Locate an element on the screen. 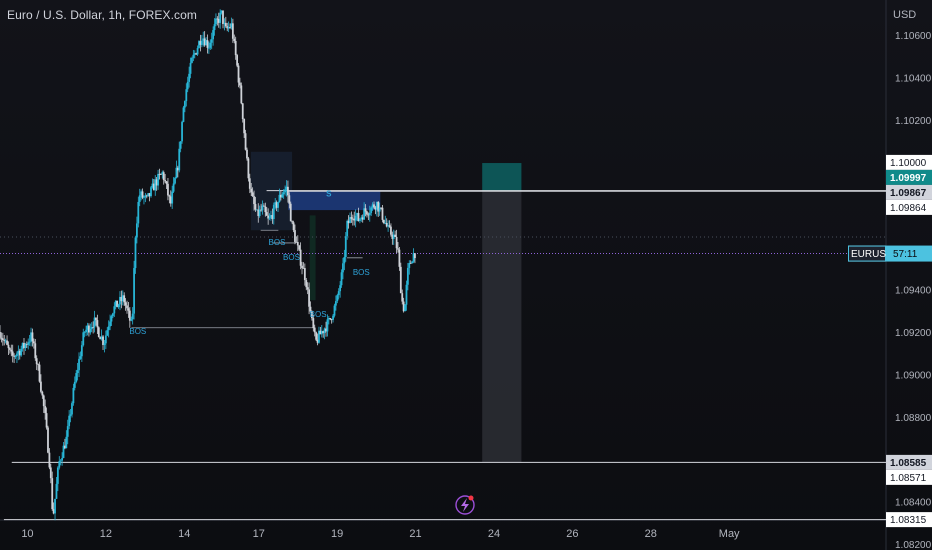  supply-zone is located at coordinates (334, 201).